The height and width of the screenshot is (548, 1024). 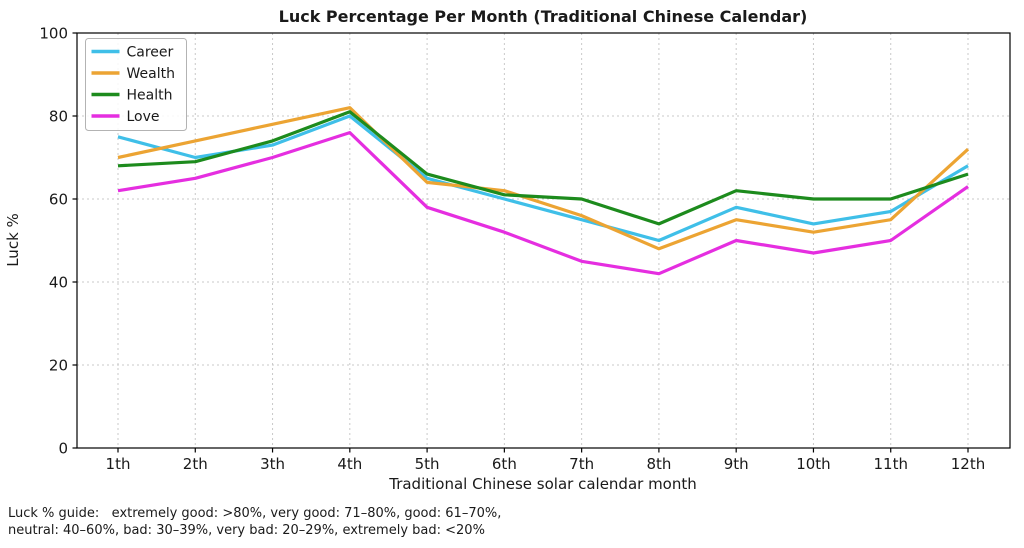 What do you see at coordinates (813, 464) in the screenshot?
I see `x-tick-label-10th: 10th` at bounding box center [813, 464].